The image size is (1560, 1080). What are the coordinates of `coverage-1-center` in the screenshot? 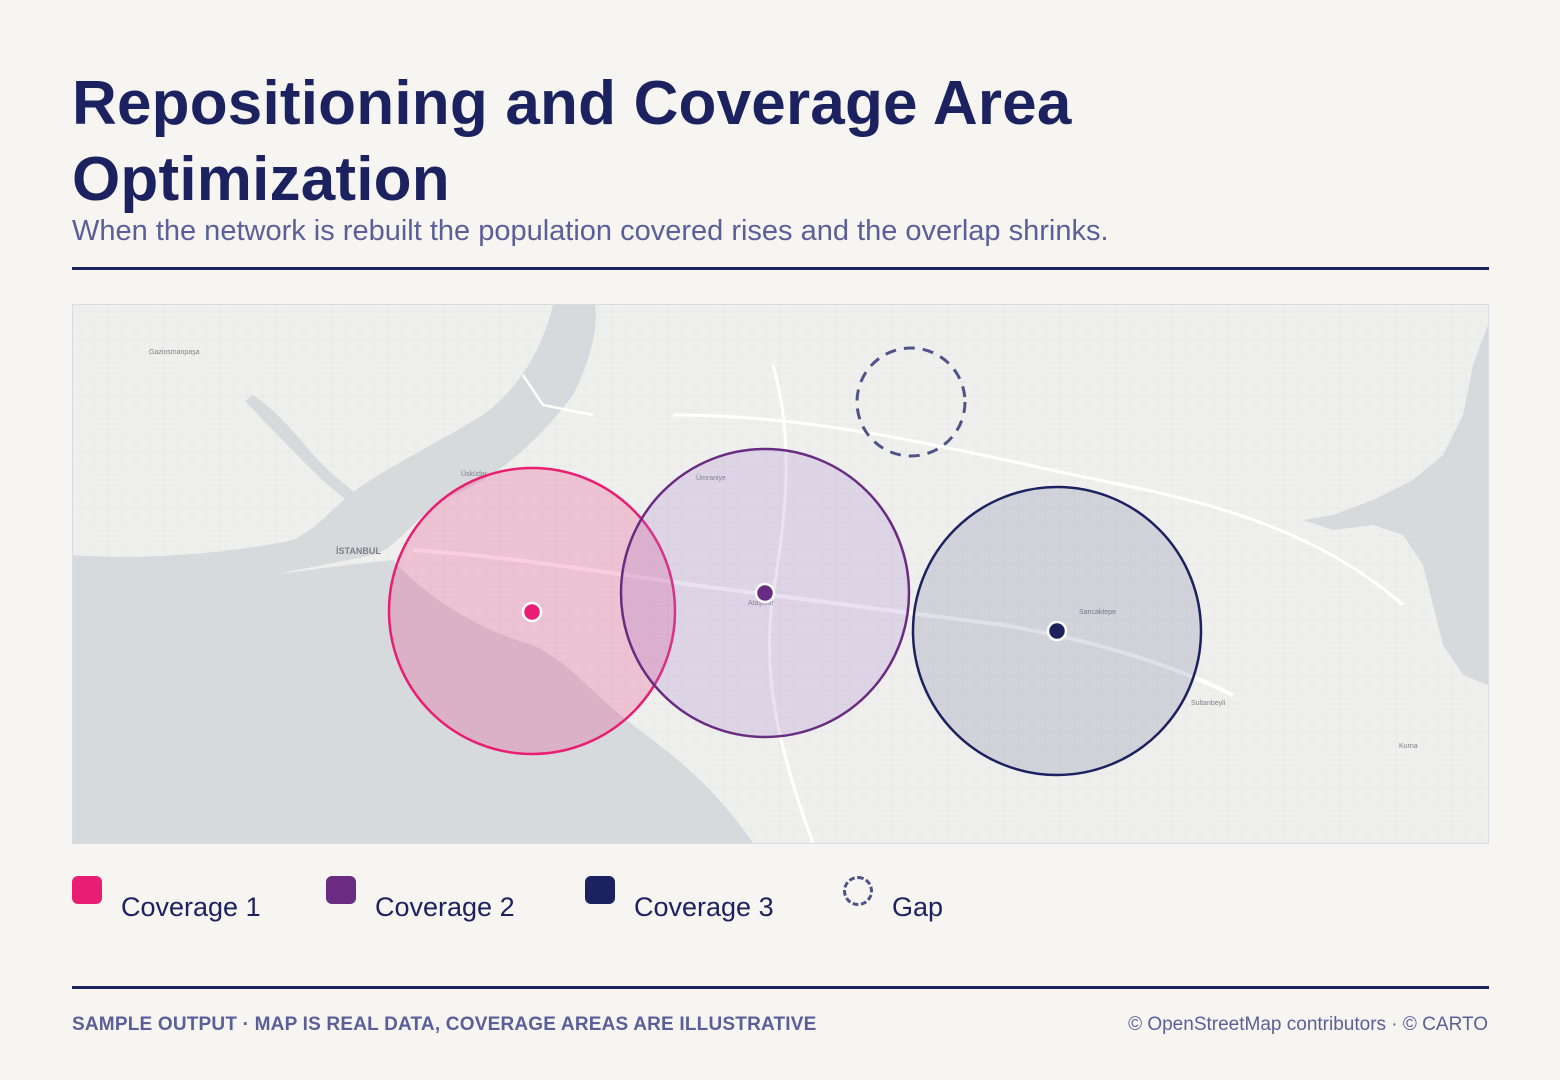 It's located at (532, 612).